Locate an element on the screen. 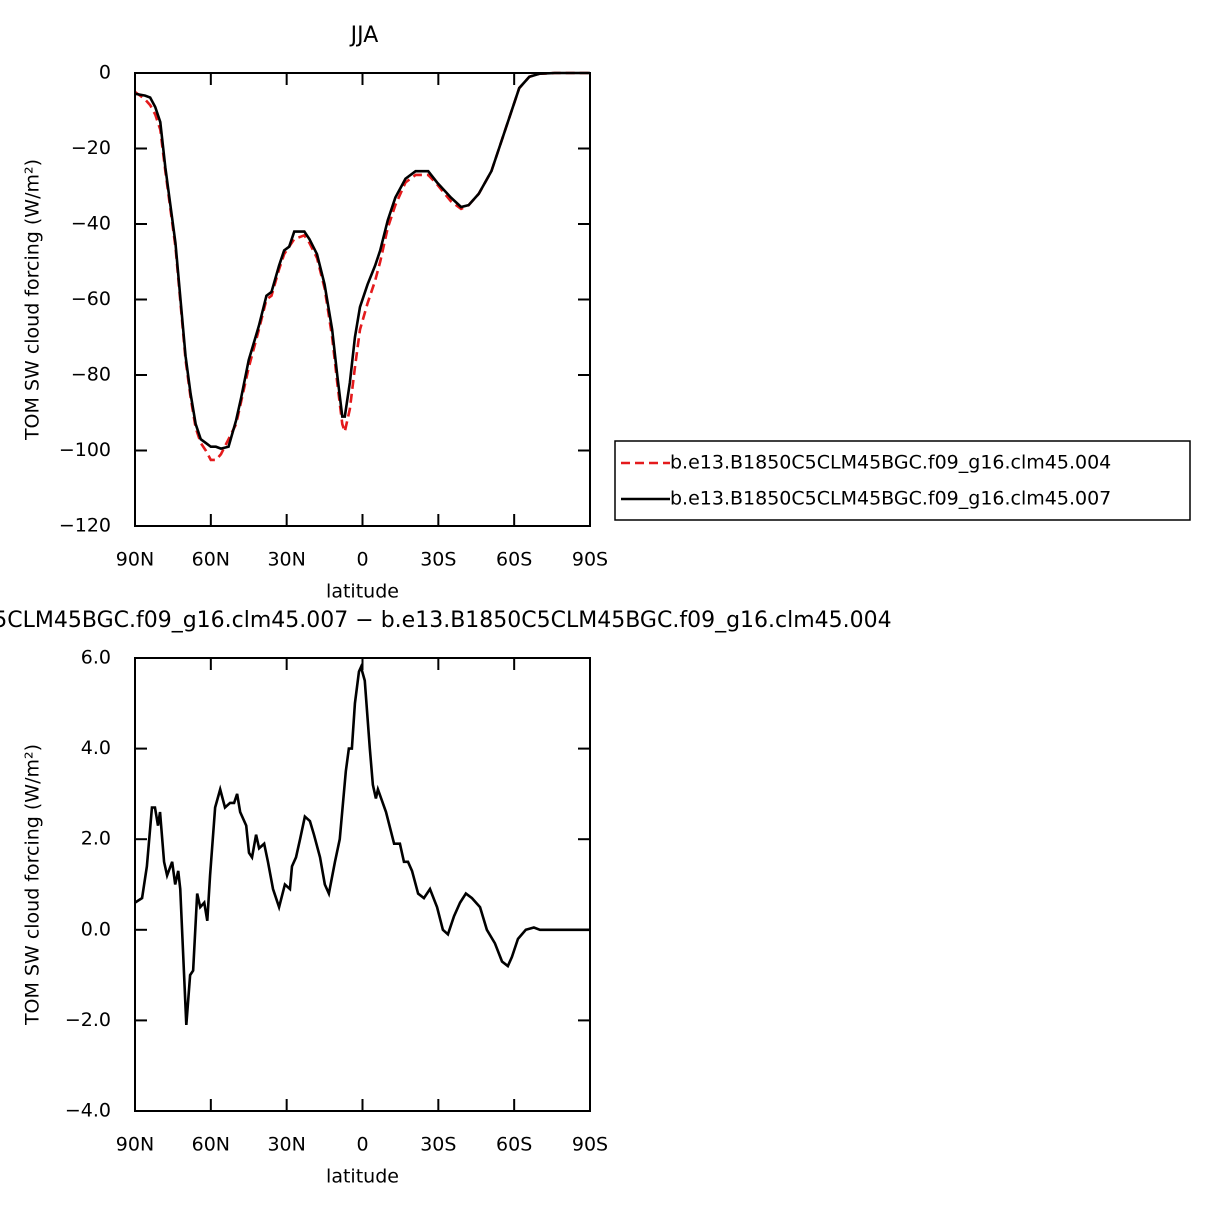  legend-box is located at coordinates (902, 480).